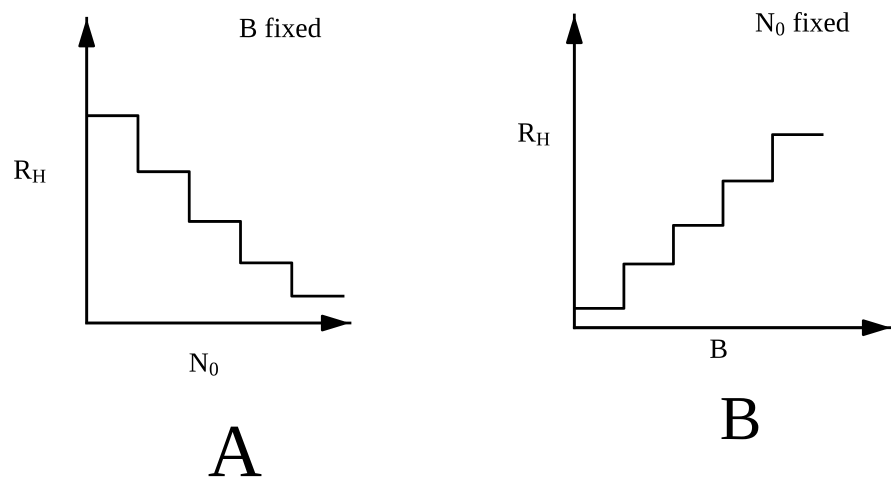 The width and height of the screenshot is (891, 480). Describe the element at coordinates (803, 24) in the screenshot. I see `text: N$_{0}$ fixed` at that location.